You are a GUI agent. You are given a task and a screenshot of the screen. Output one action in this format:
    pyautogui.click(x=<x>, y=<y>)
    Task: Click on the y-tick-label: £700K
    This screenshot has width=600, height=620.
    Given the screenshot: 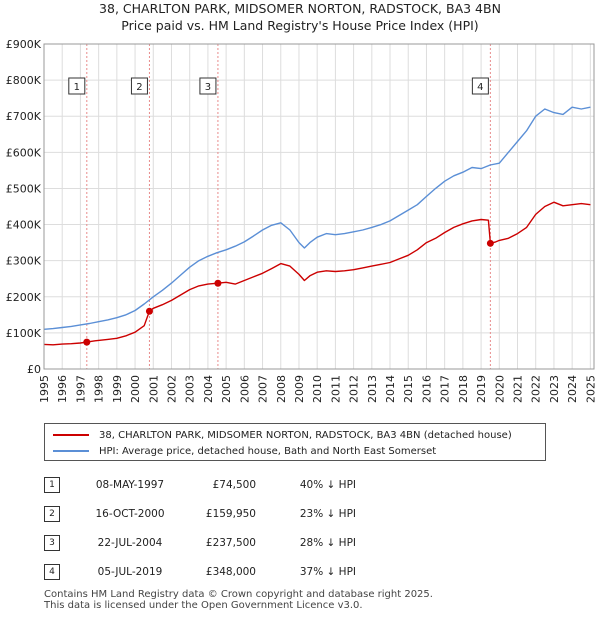 What is the action you would take?
    pyautogui.click(x=24, y=116)
    